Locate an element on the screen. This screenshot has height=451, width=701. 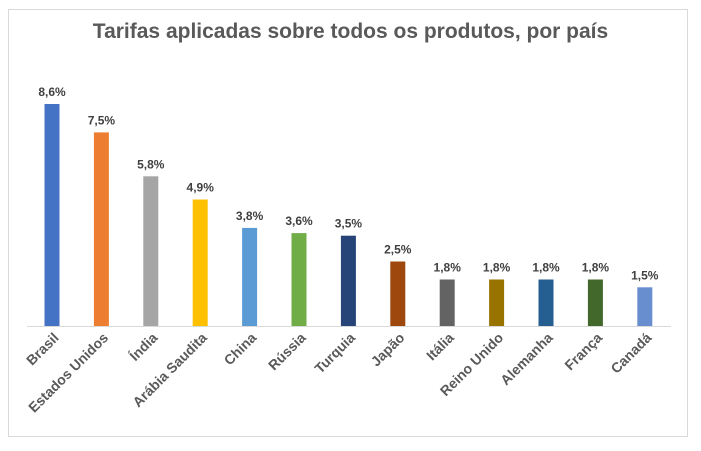
x-tick-label-4: China is located at coordinates (240, 348).